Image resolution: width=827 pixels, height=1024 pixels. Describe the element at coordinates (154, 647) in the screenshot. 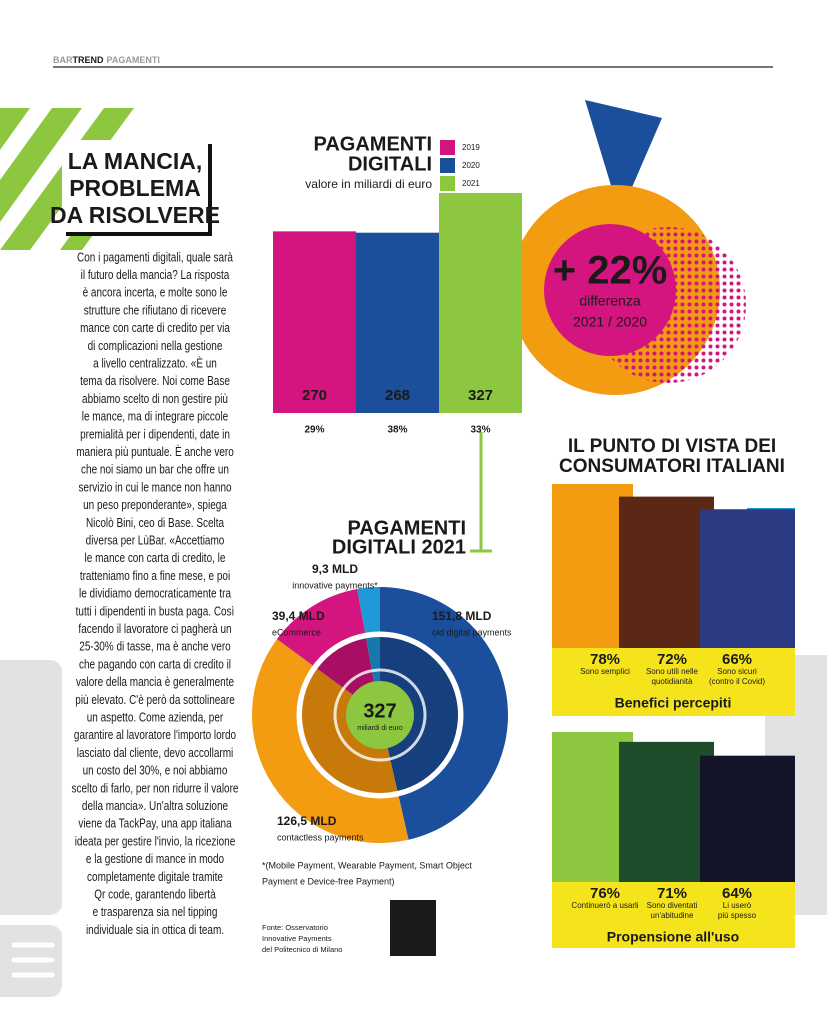

I see `body-line: 25-30% di tasse, ma è anche vero` at that location.